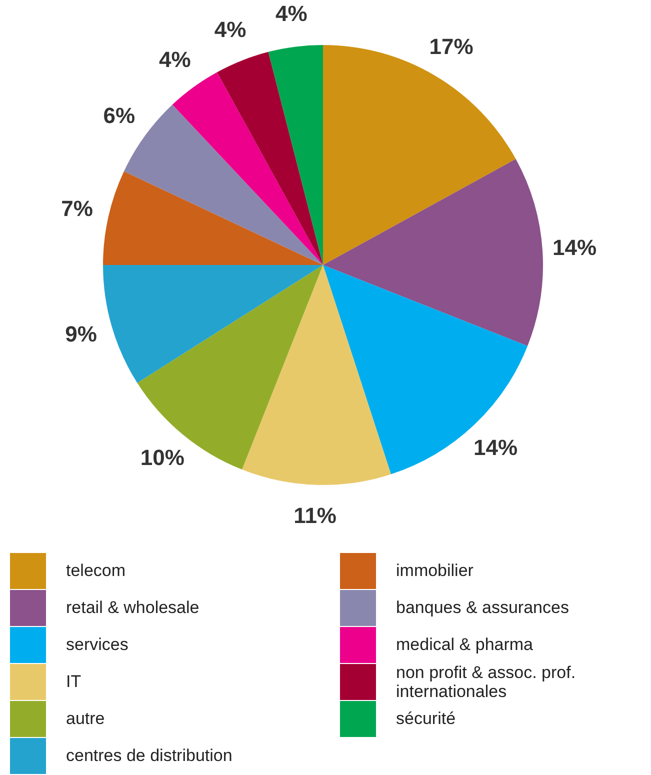 The height and width of the screenshot is (775, 651). Describe the element at coordinates (86, 718) in the screenshot. I see `legend-label: autre` at that location.